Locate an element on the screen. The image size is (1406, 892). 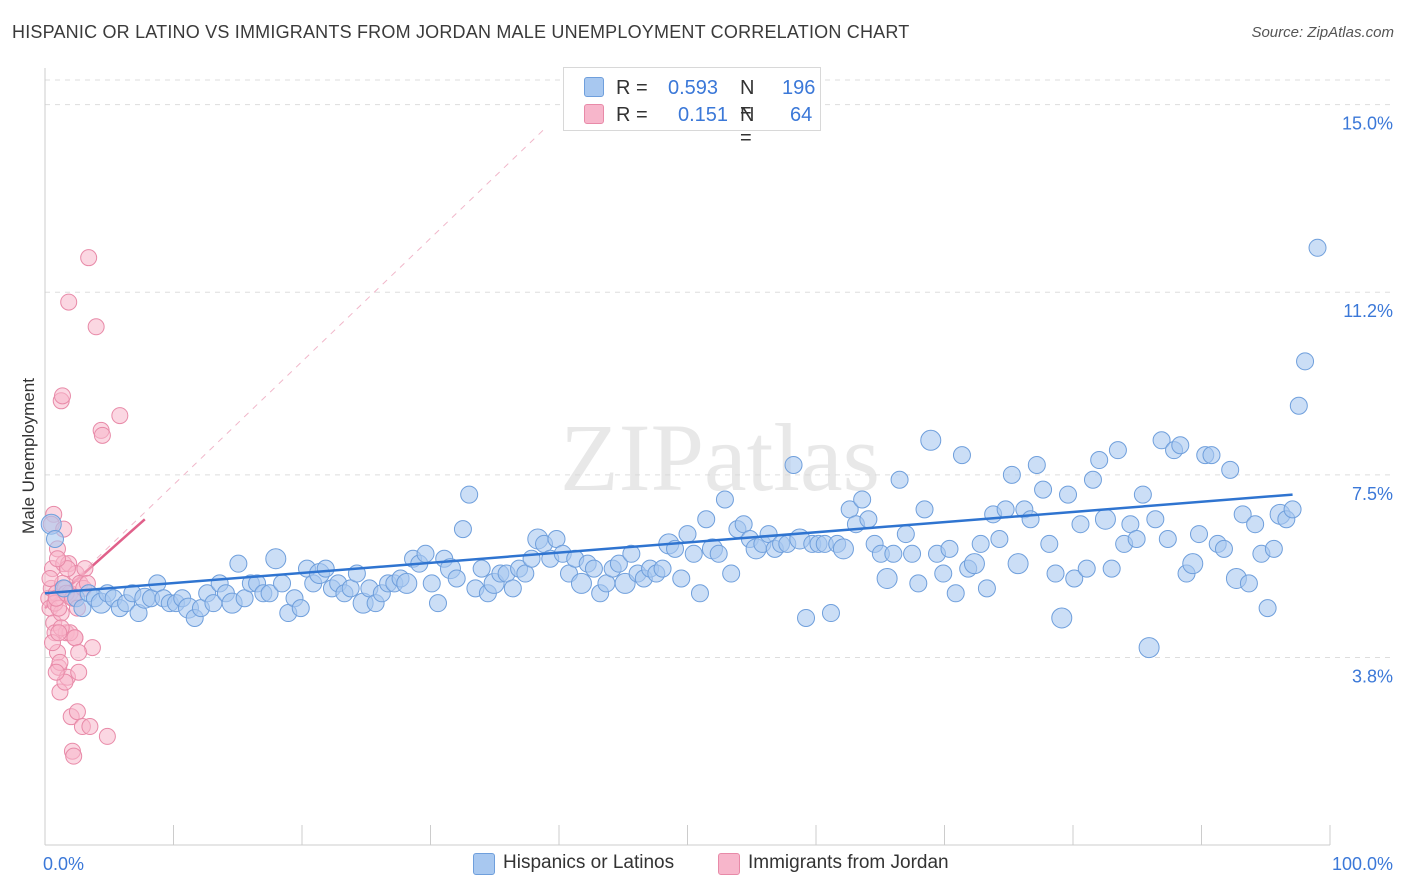
jordan-points is located at coordinates (84, 507).